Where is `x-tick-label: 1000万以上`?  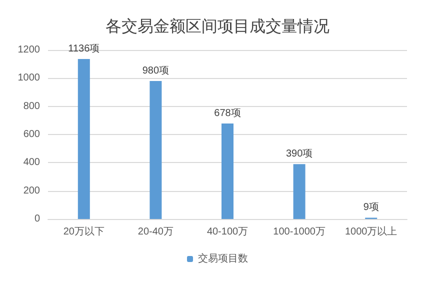 x-tick-label: 1000万以上 is located at coordinates (371, 232).